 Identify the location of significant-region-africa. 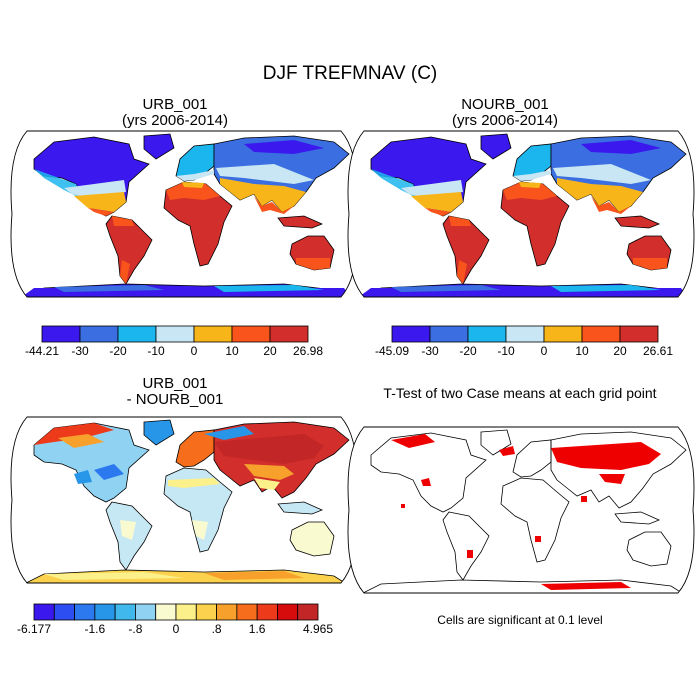
(538, 539).